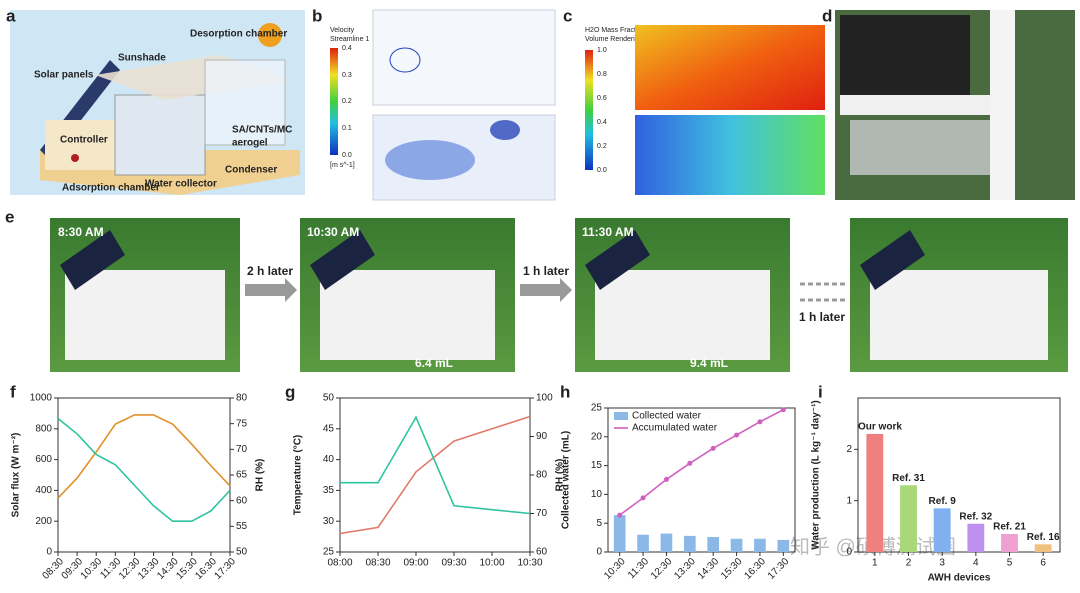 Image resolution: width=1080 pixels, height=593 pixels. What do you see at coordinates (84, 140) in the screenshot?
I see `label: Controller` at bounding box center [84, 140].